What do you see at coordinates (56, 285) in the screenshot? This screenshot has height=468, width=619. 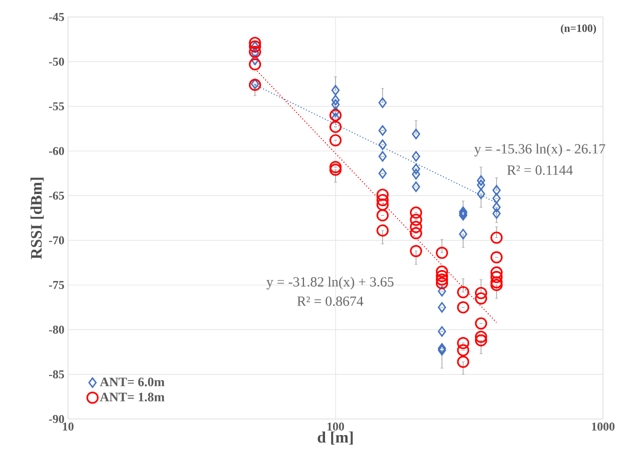 I see `y-tick-label: -75` at bounding box center [56, 285].